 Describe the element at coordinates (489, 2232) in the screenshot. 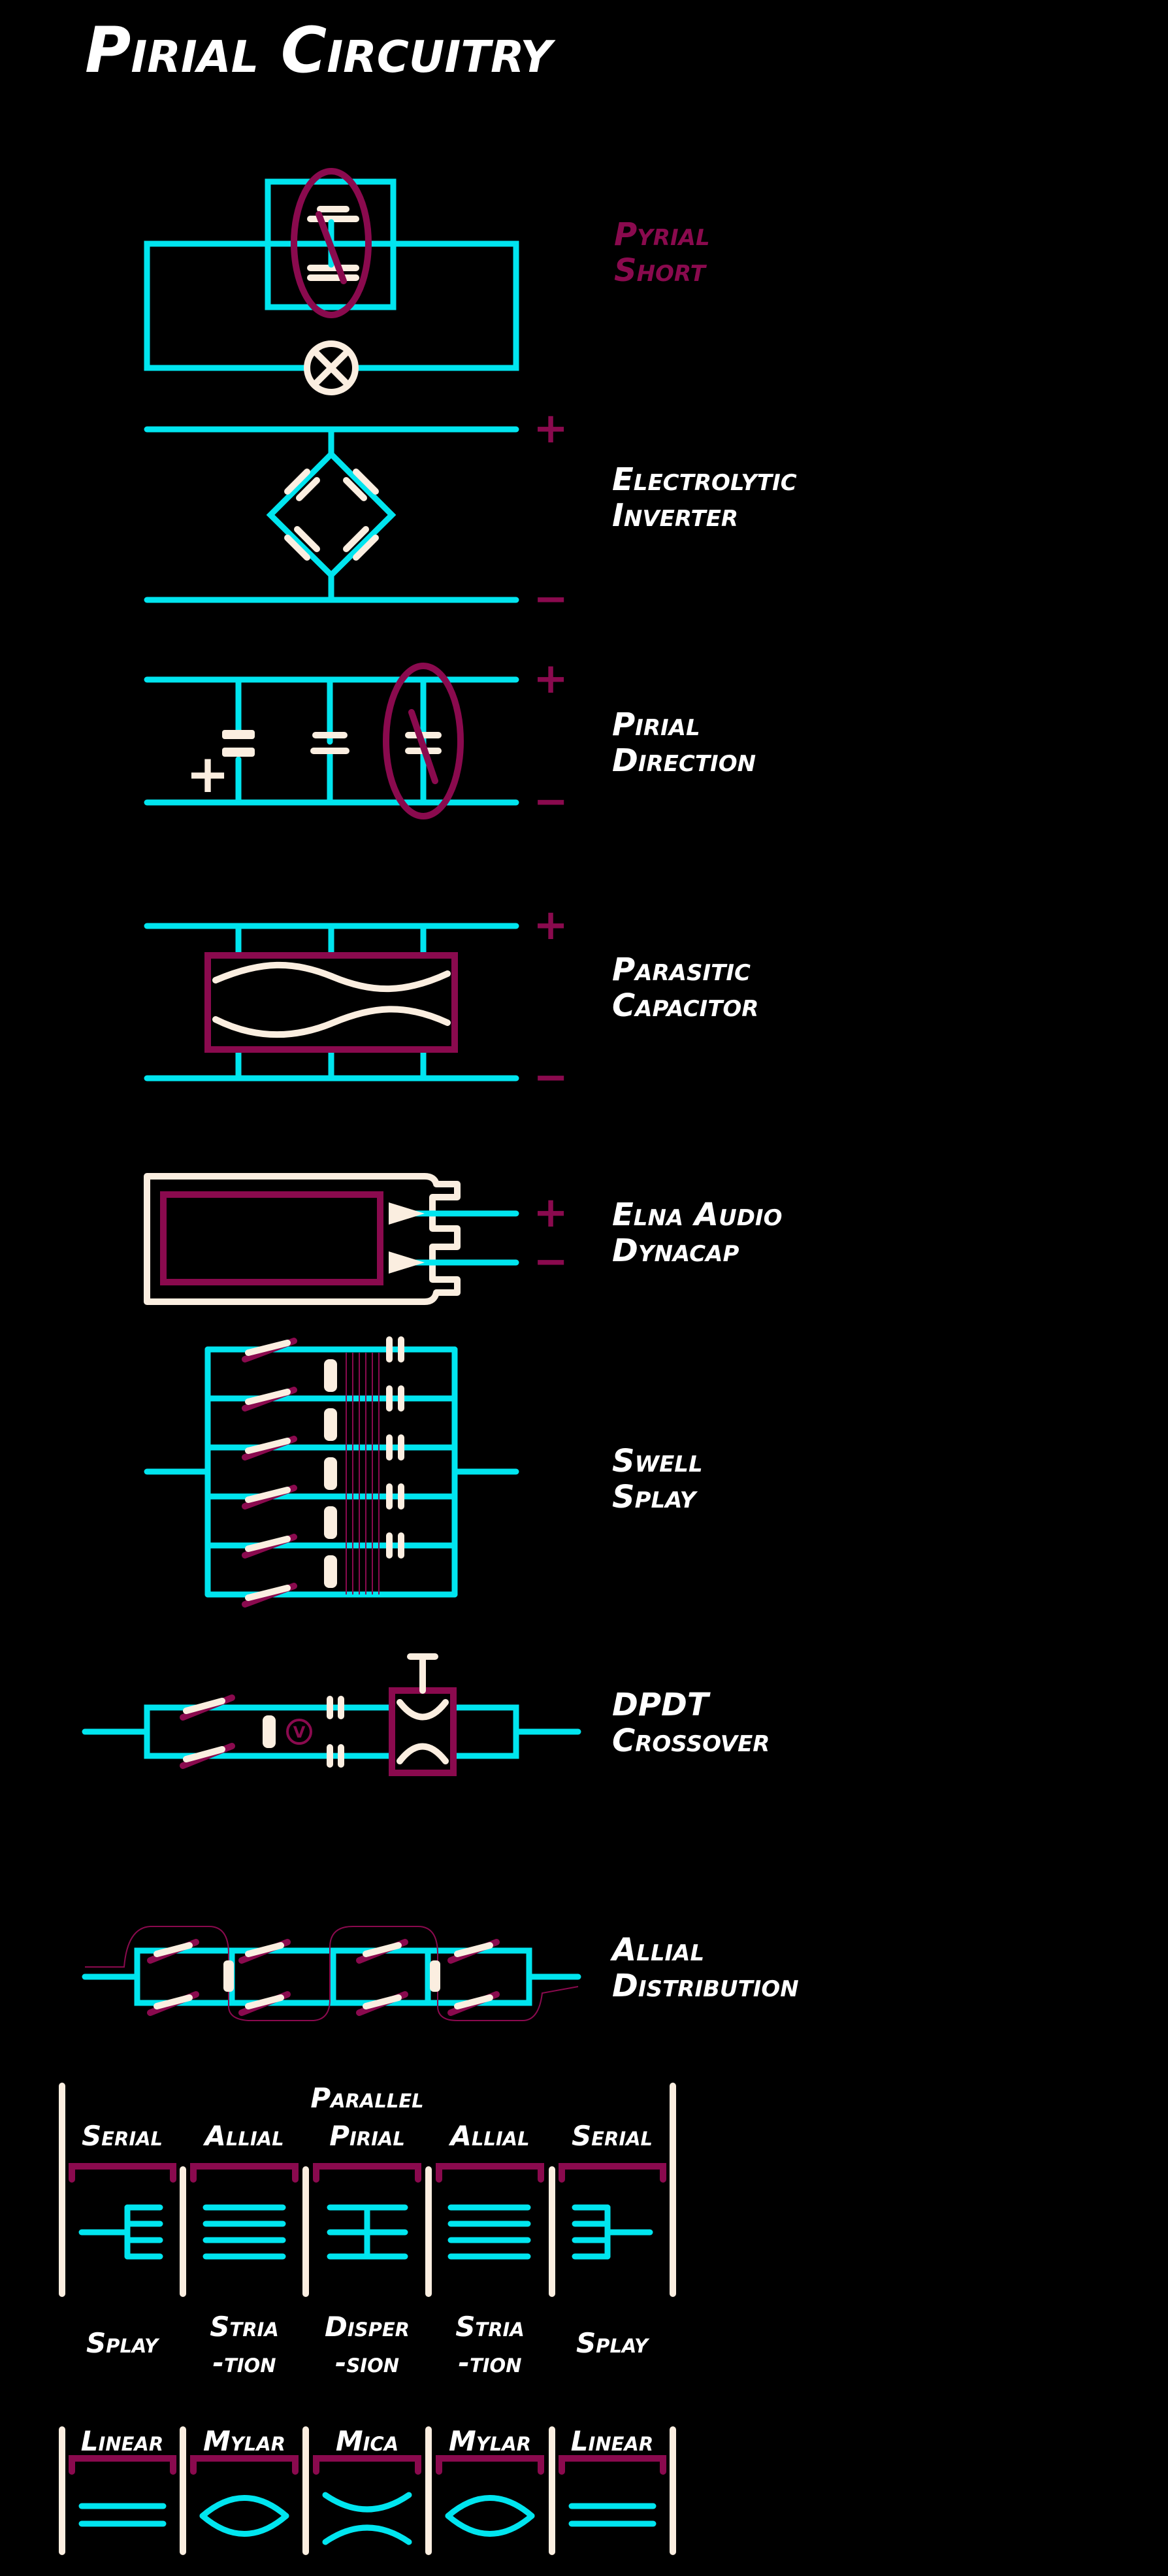

I see `allial-capacitor-icon-right` at that location.